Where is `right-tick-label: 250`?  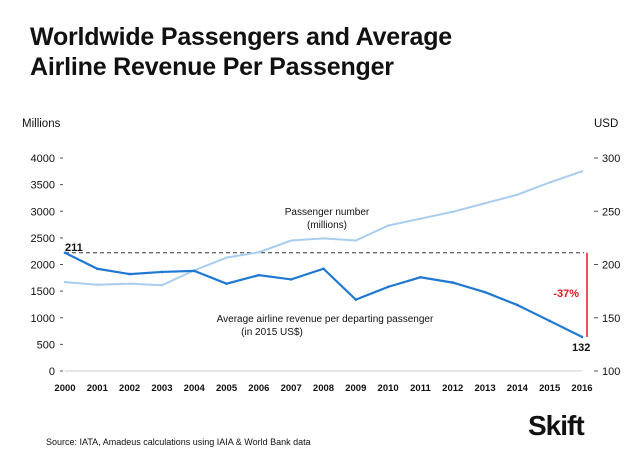 right-tick-label: 250 is located at coordinates (611, 212).